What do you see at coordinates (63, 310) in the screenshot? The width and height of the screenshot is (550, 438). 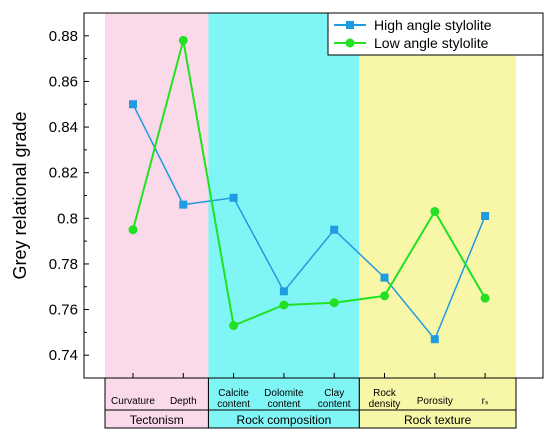 I see `y-tick-label: 0.76` at bounding box center [63, 310].